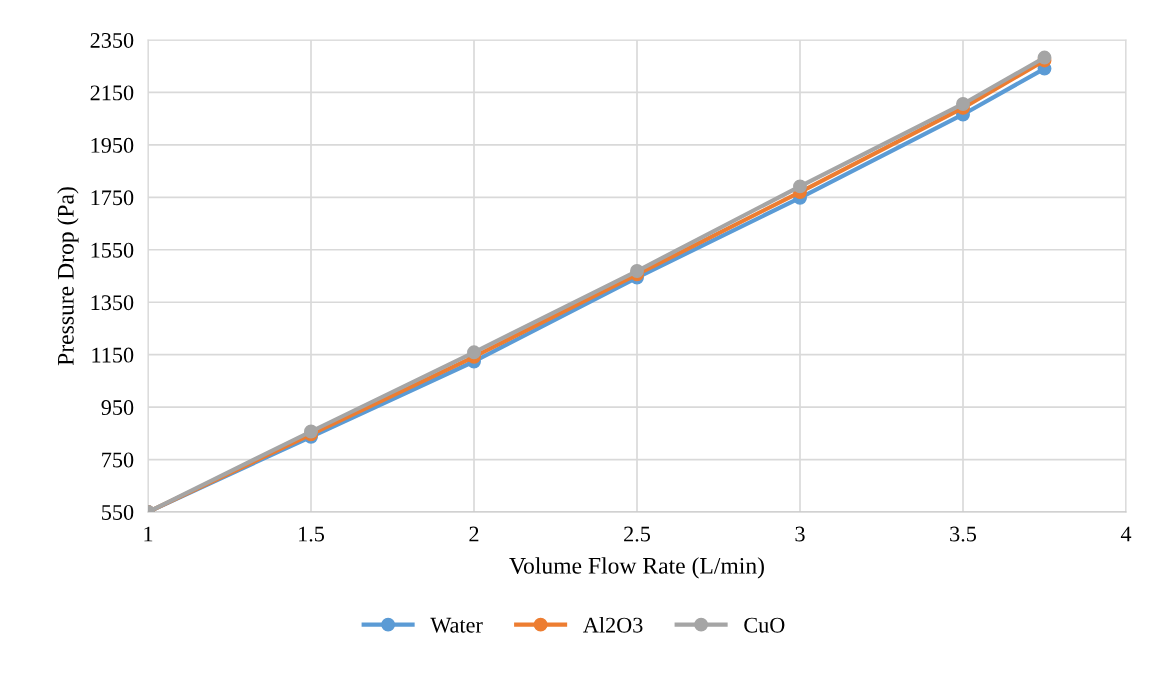 Image resolution: width=1149 pixels, height=676 pixels. What do you see at coordinates (312, 534) in the screenshot?
I see `x-tick-label: 1.5` at bounding box center [312, 534].